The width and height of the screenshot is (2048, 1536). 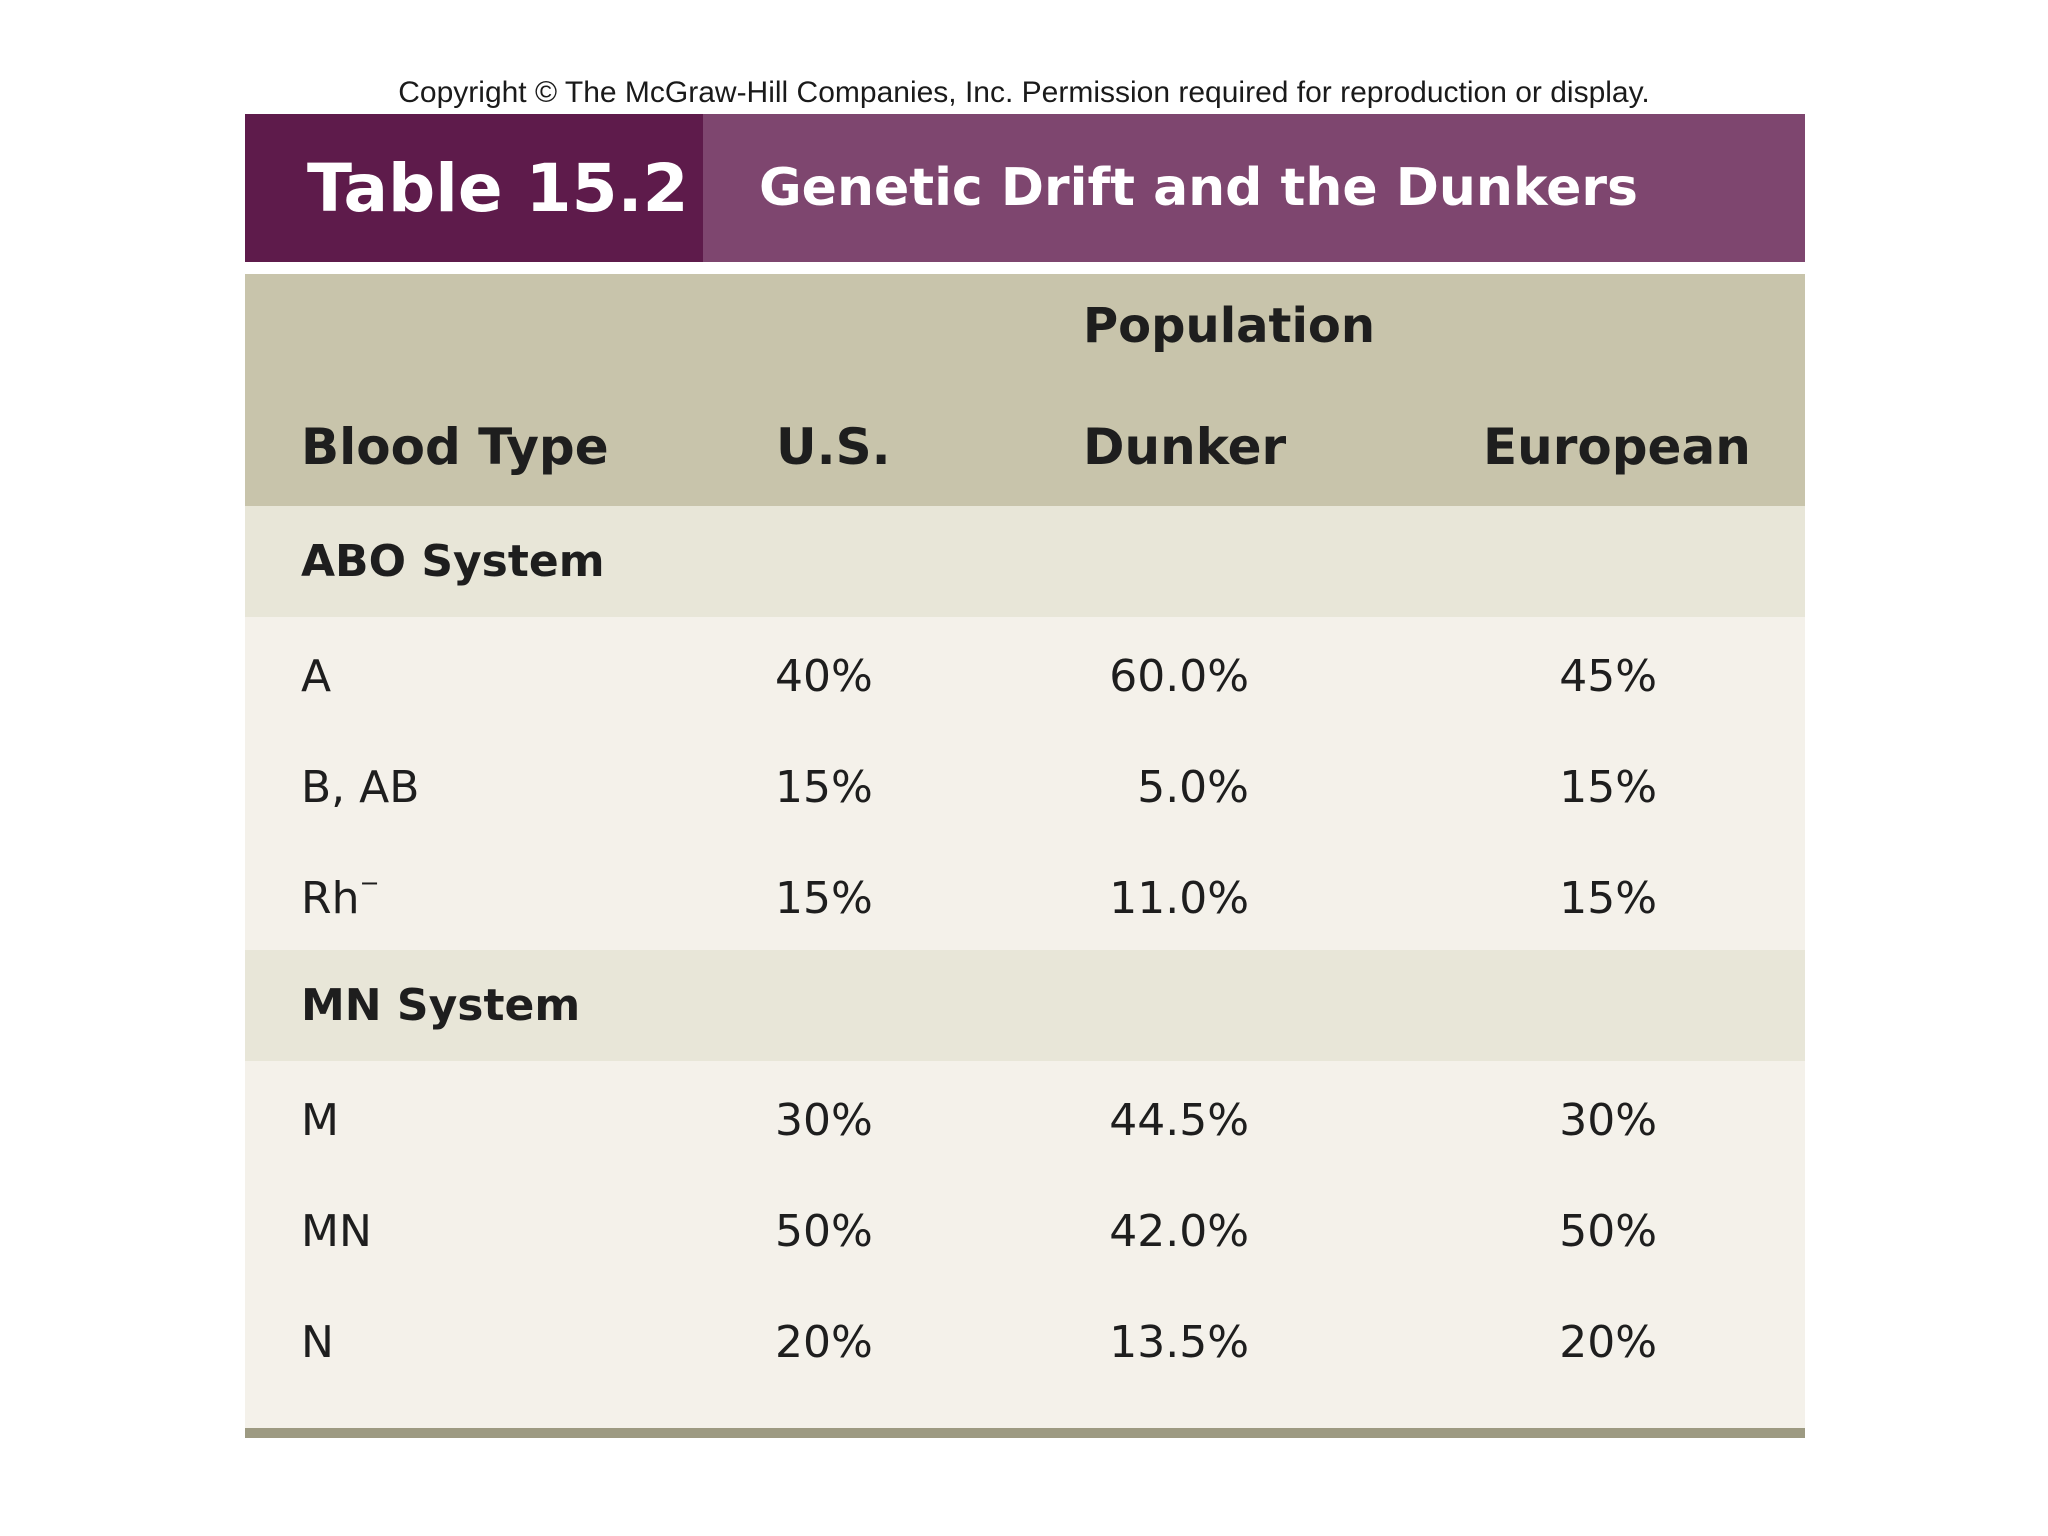 What do you see at coordinates (1179, 1120) in the screenshot?
I see `dunker-cell: 44.5%` at bounding box center [1179, 1120].